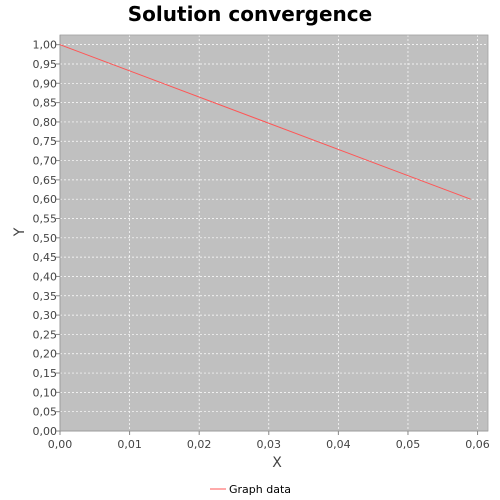 Image resolution: width=500 pixels, height=500 pixels. What do you see at coordinates (45, 257) in the screenshot?
I see `y-tick-label: 0,45` at bounding box center [45, 257].